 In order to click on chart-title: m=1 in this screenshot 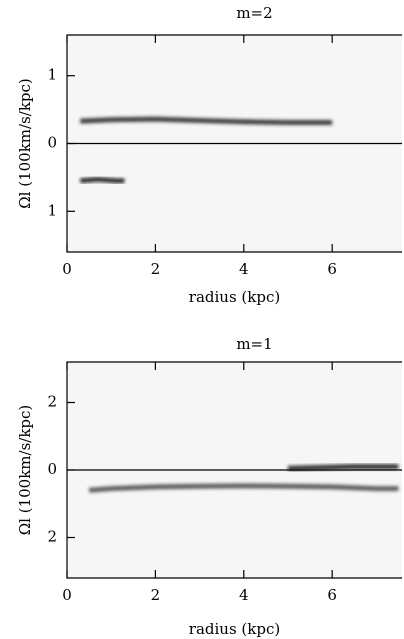, I will do `click(254, 344)`.